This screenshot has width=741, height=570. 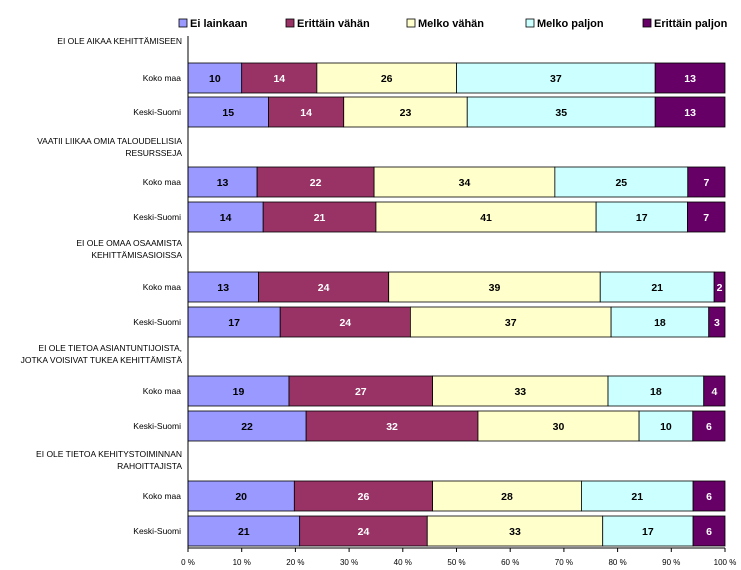 I want to click on data-label-2-1-4: 25, so click(x=621, y=183).